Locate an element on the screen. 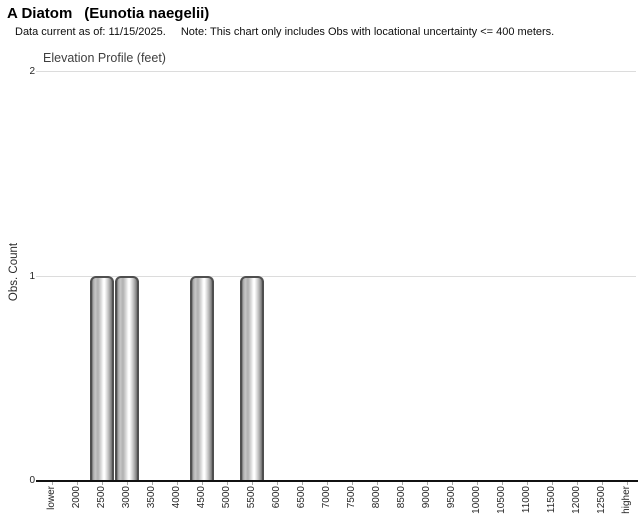  x-tick-label: 3500 is located at coordinates (151, 497).